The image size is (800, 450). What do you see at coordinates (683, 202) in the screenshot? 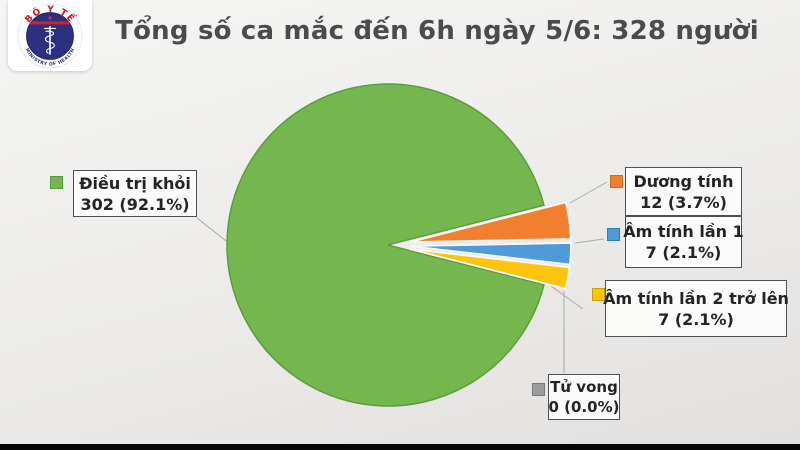
I see `slice-value: 12 (3.7%)` at bounding box center [683, 202].